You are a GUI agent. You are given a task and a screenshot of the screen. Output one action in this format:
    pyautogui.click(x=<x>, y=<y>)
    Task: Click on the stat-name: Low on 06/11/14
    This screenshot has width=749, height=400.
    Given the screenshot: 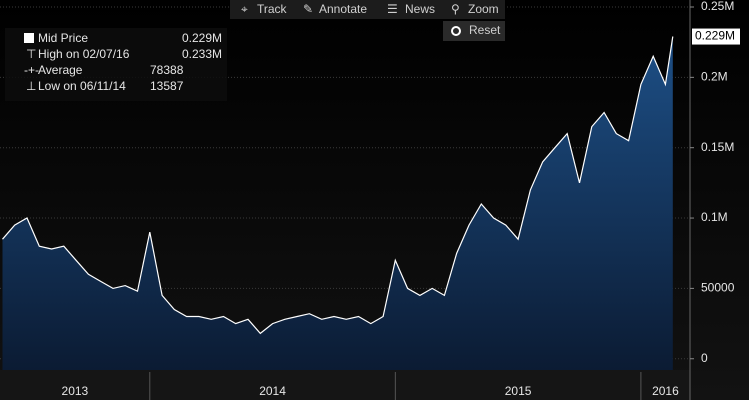 What is the action you would take?
    pyautogui.click(x=82, y=86)
    